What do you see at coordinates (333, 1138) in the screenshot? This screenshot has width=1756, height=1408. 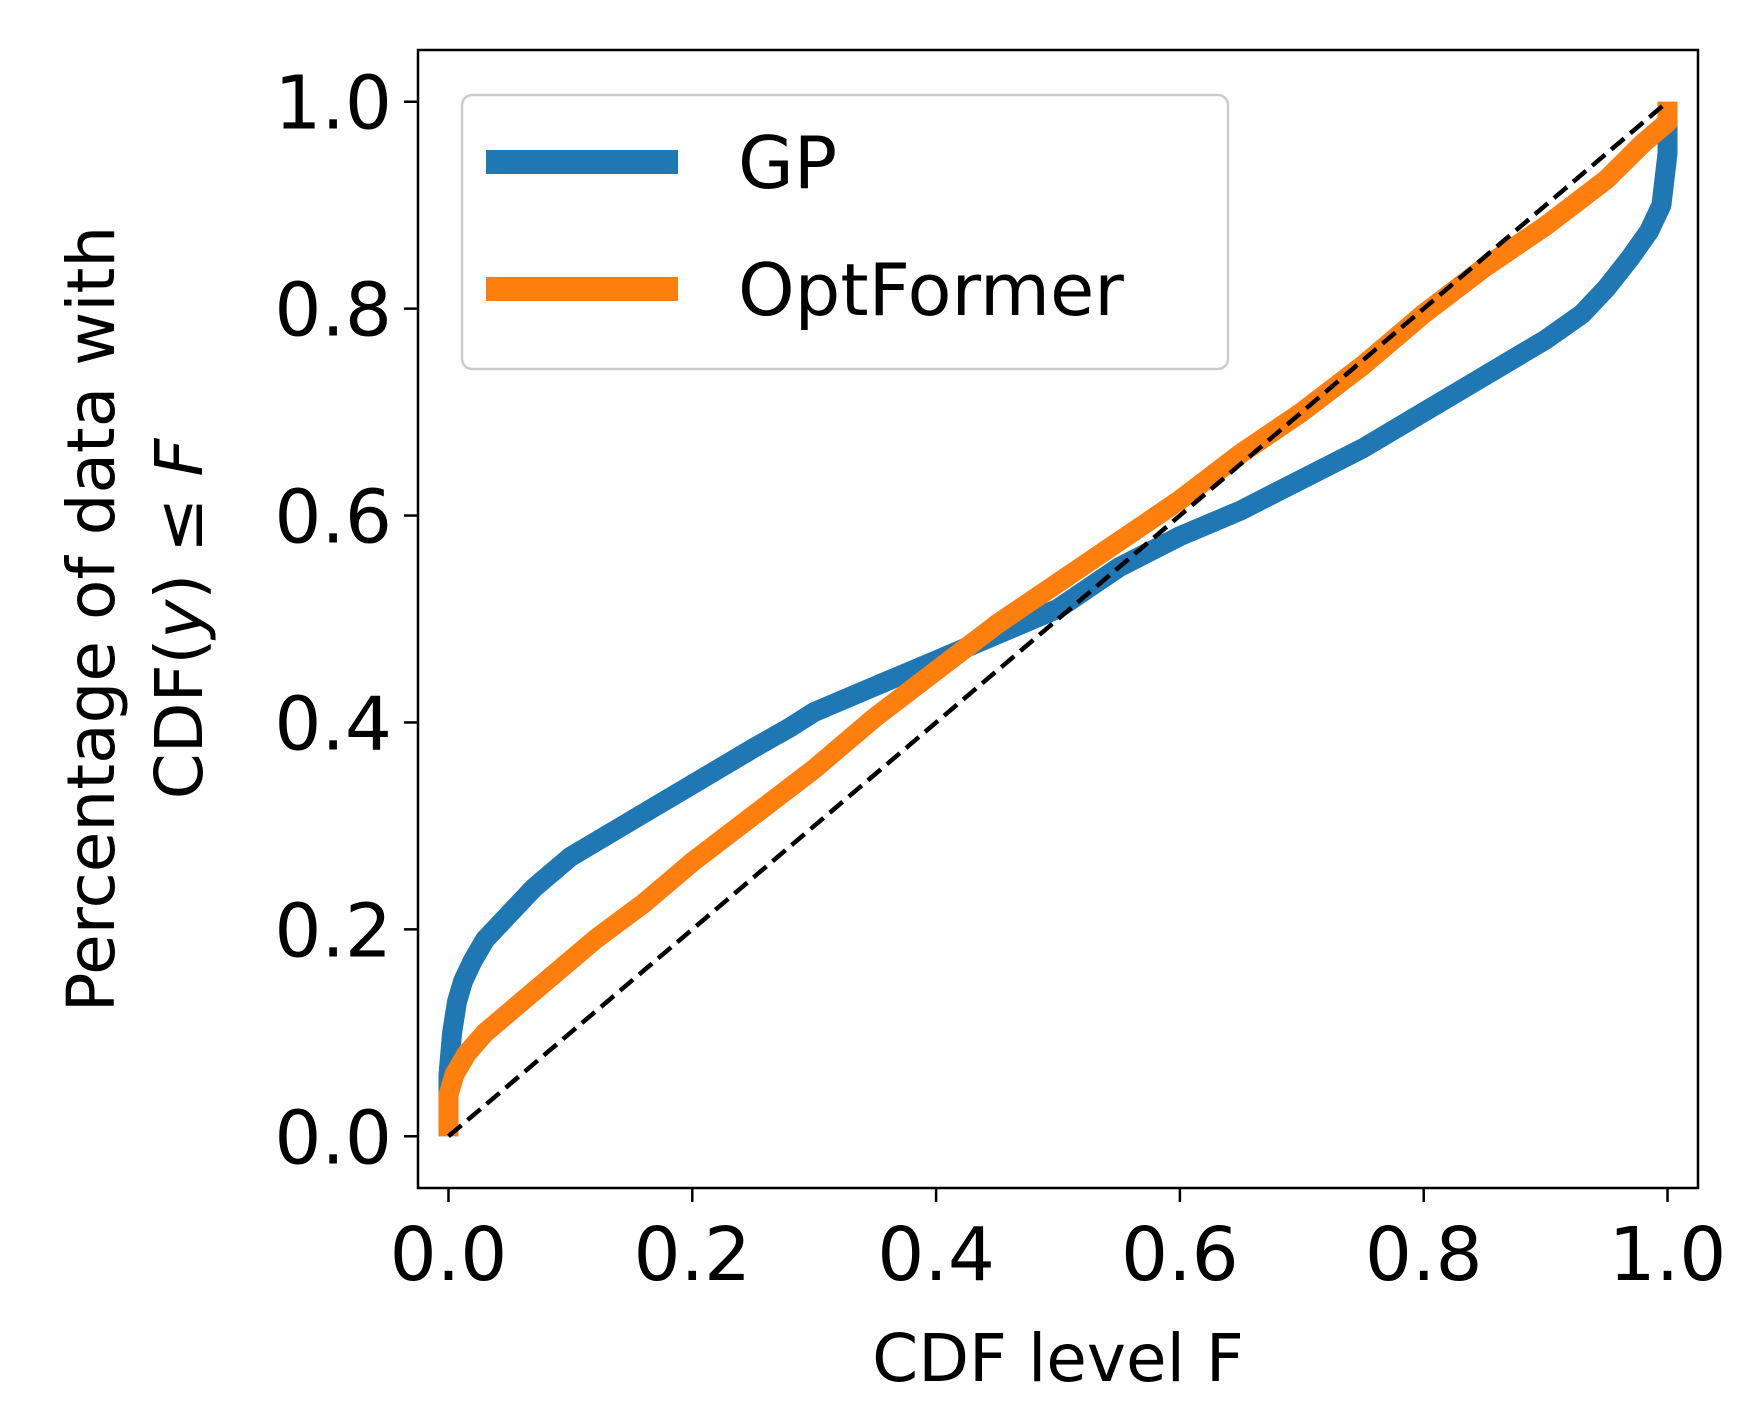 I see `y-tick-label: 0.0` at bounding box center [333, 1138].